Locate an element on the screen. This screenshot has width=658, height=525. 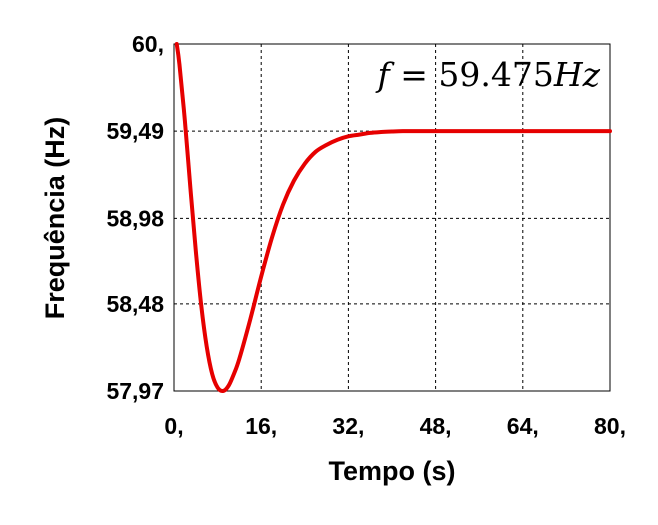
y-tick-label-0: 60, is located at coordinates (148, 44).